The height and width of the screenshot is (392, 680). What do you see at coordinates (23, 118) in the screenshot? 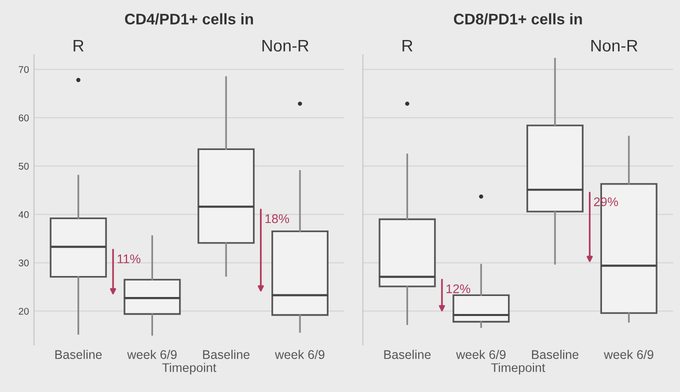
I see `y-tick-label: 60` at bounding box center [23, 118].